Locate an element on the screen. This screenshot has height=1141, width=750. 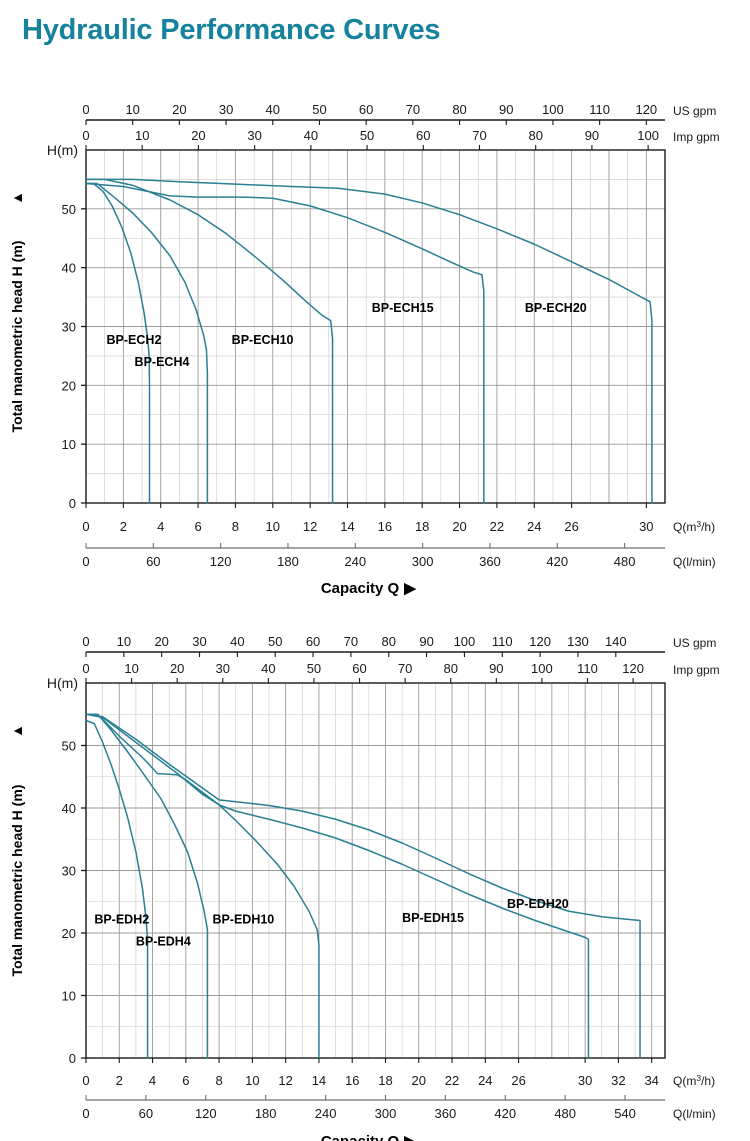
imp-gpm-tick-label: 70 is located at coordinates (479, 135).